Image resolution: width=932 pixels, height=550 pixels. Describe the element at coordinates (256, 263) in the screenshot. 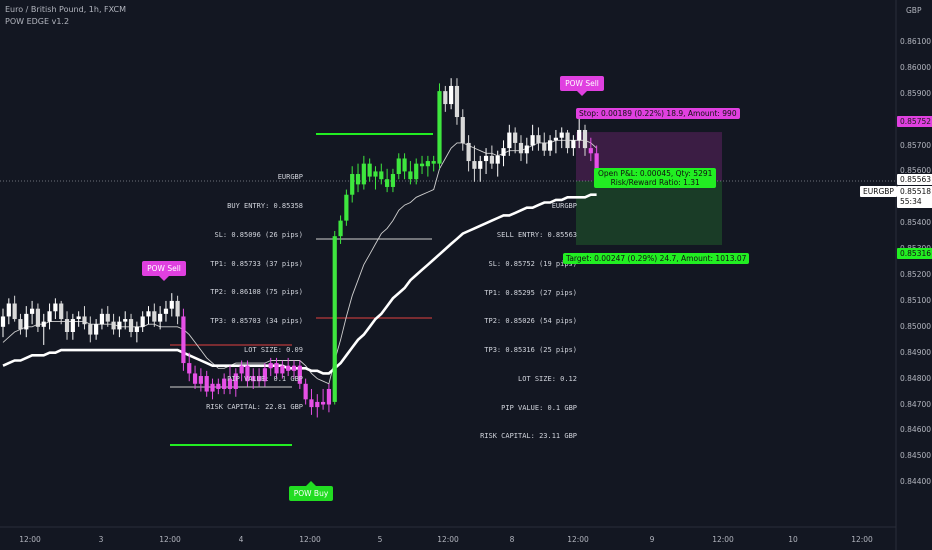

I see `info-line: TP1: 0.85733 (37 pips)` at that location.